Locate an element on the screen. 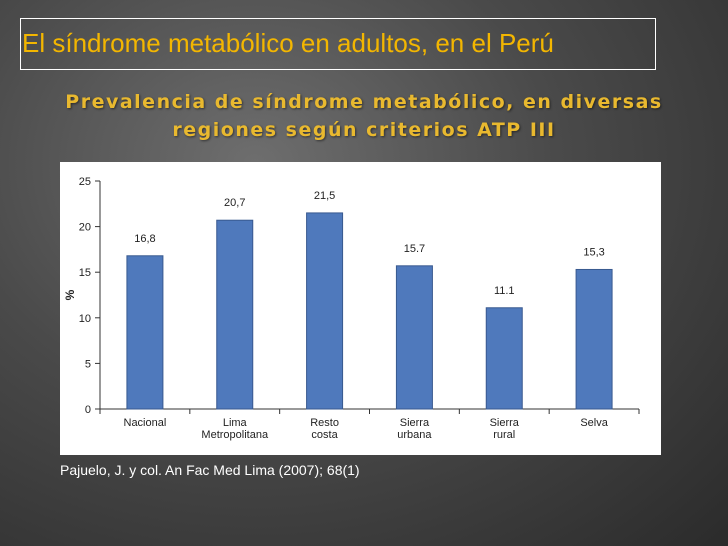 Image resolution: width=728 pixels, height=546 pixels. title-frame is located at coordinates (338, 44).